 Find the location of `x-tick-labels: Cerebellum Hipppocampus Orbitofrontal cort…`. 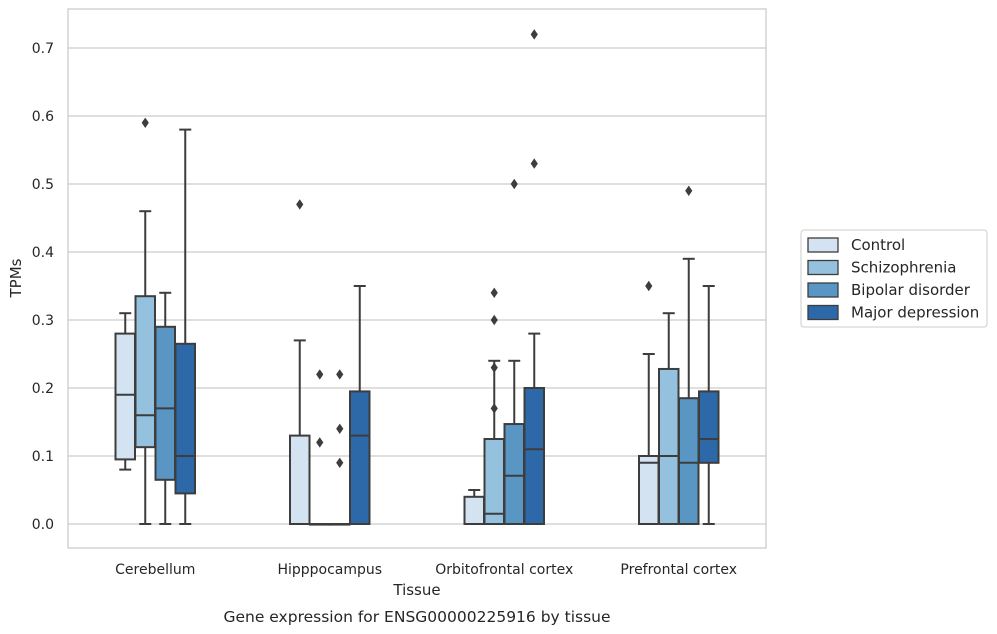

x-tick-labels: Cerebellum Hipppocampus Orbitofrontal cort… is located at coordinates (426, 570).